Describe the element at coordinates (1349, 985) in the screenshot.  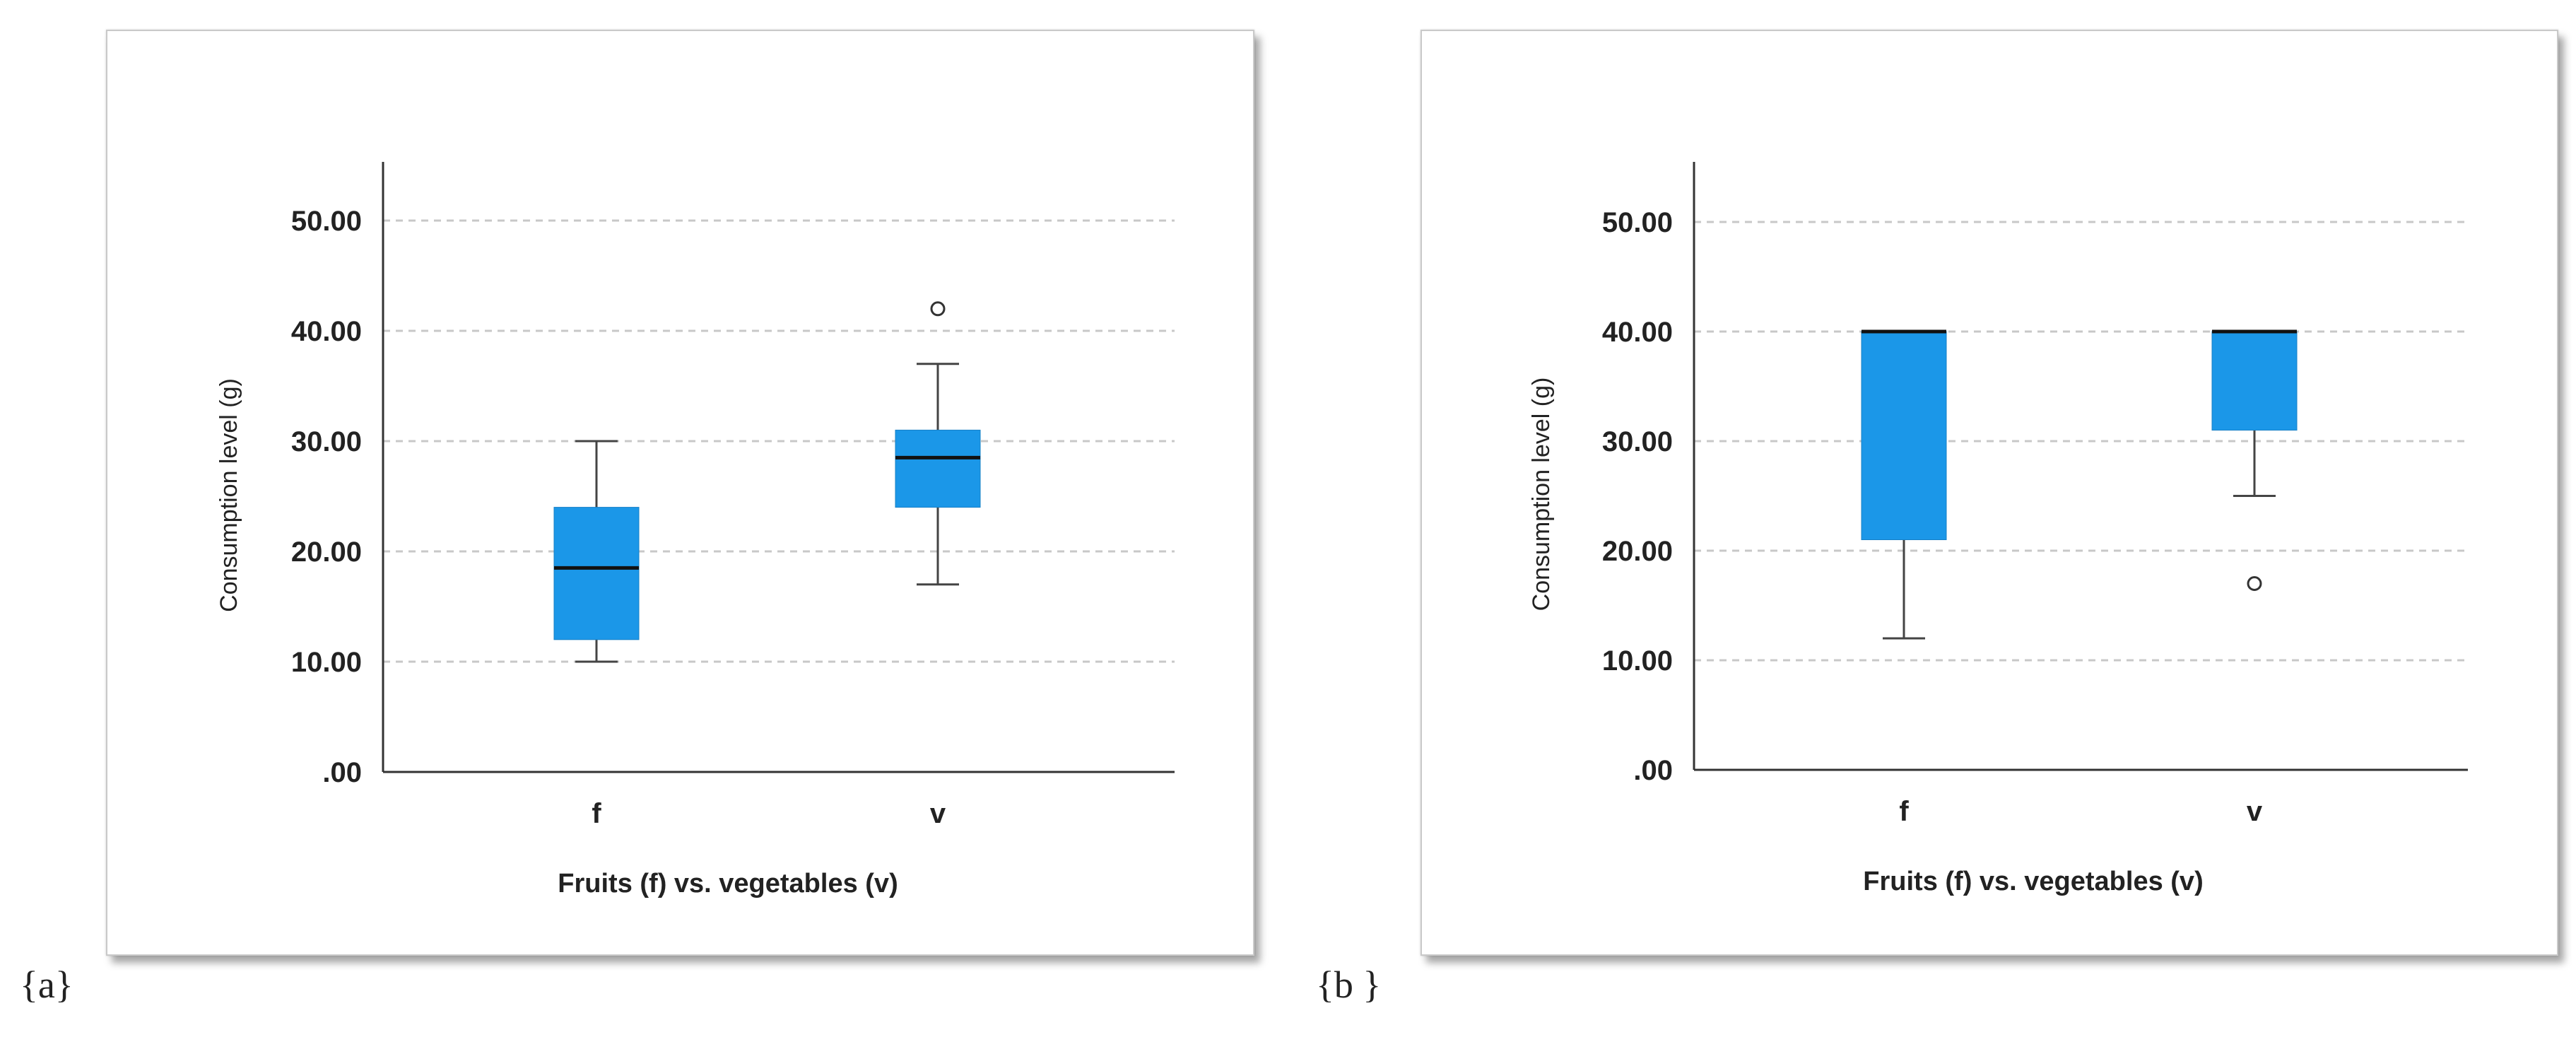
I see `panel-label-b: {b }` at that location.